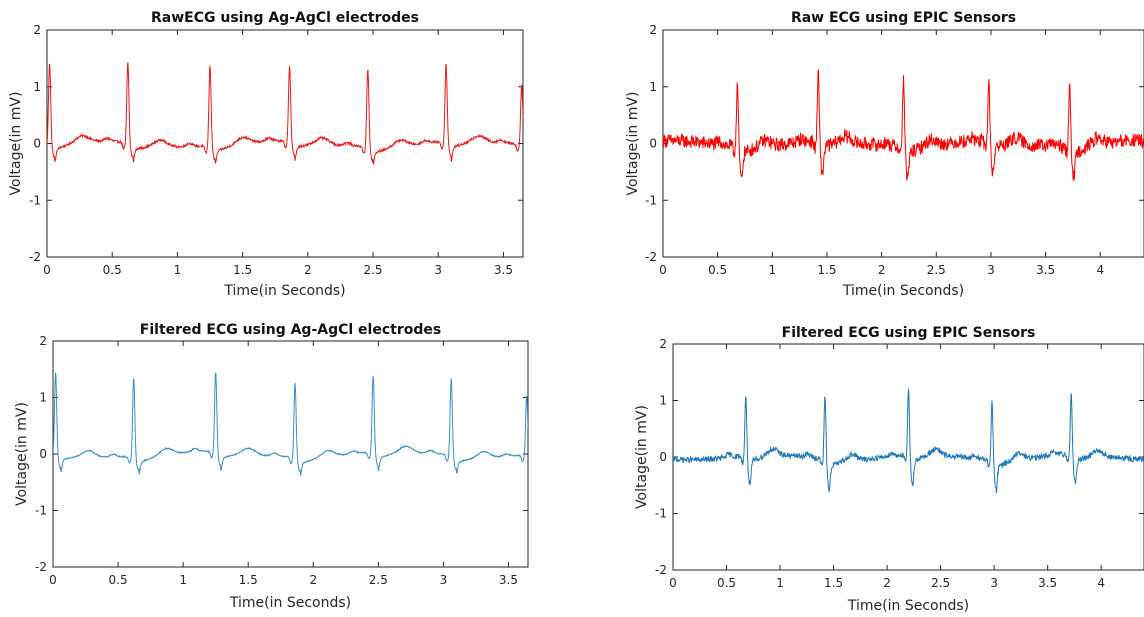  What do you see at coordinates (290, 330) in the screenshot?
I see `chart-title: Filtered ECG using Ag-AgCl electrodes` at bounding box center [290, 330].